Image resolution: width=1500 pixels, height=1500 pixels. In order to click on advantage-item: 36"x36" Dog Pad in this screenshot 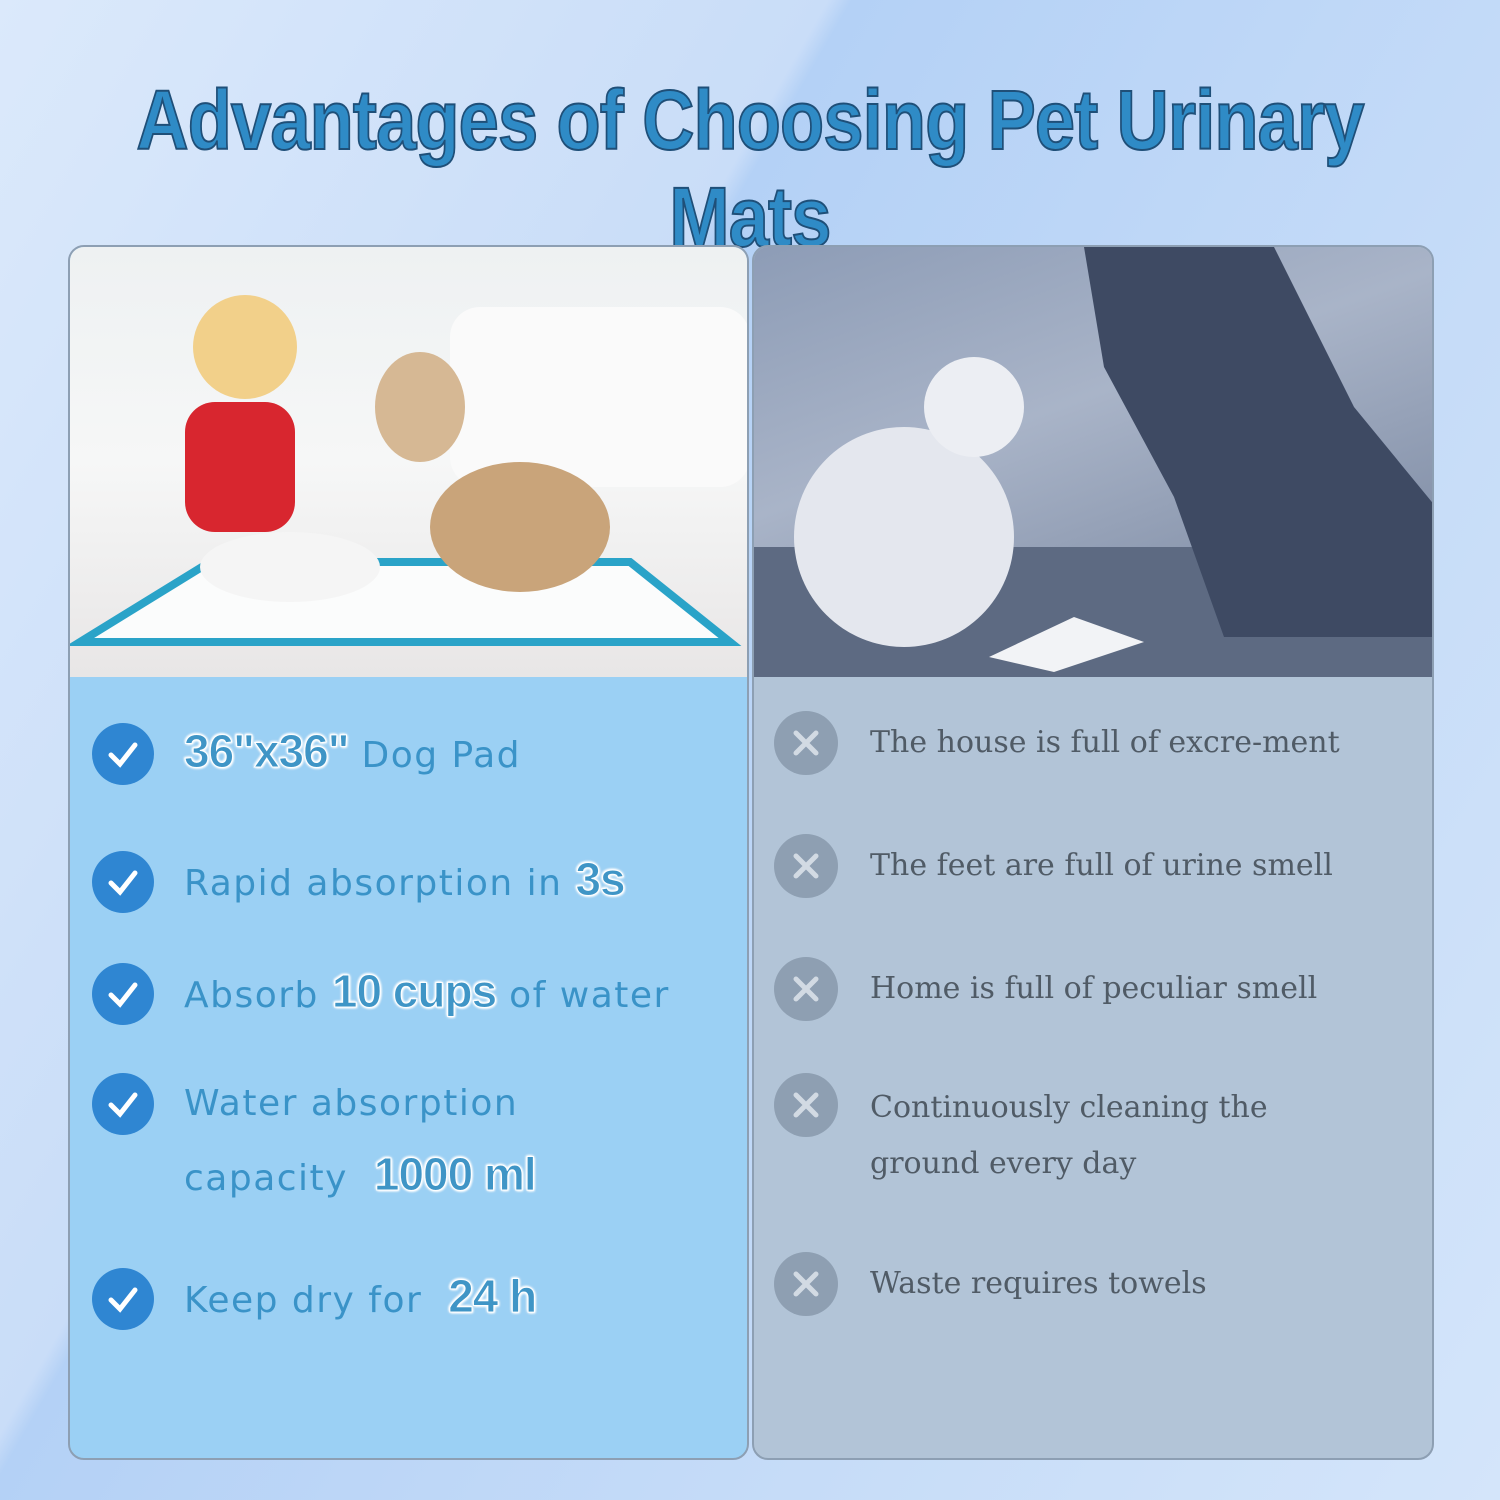, I will do `click(306, 753)`.